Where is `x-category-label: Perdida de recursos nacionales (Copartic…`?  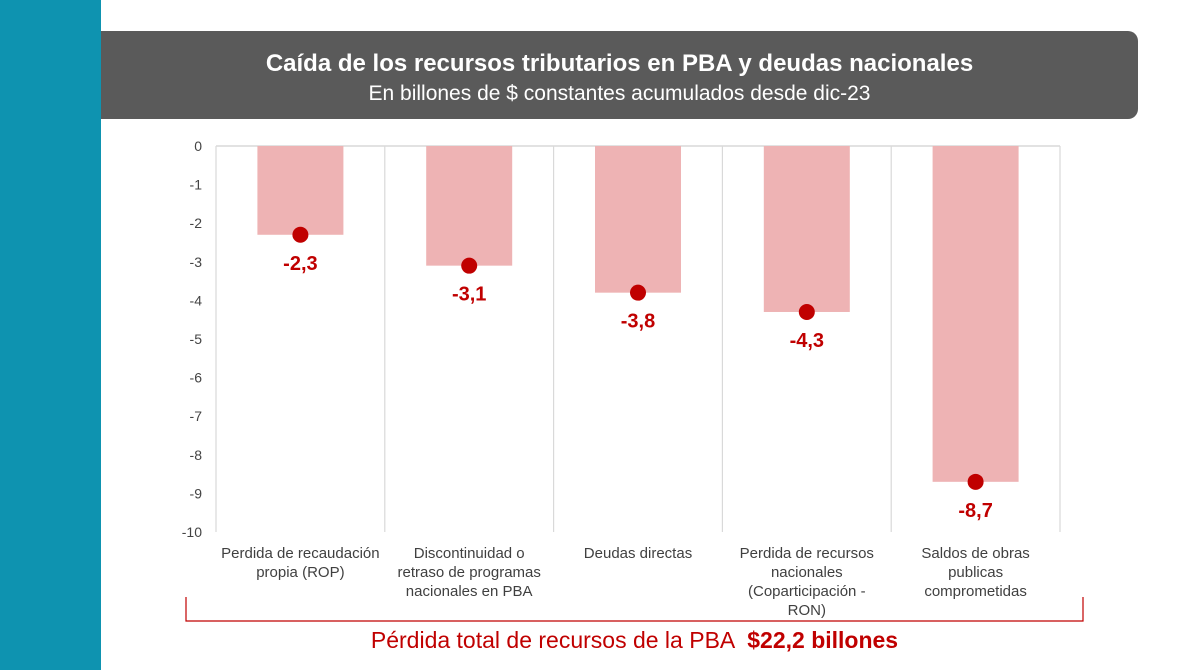
x-category-label: Perdida de recursos nacionales (Copartic… is located at coordinates (806, 582).